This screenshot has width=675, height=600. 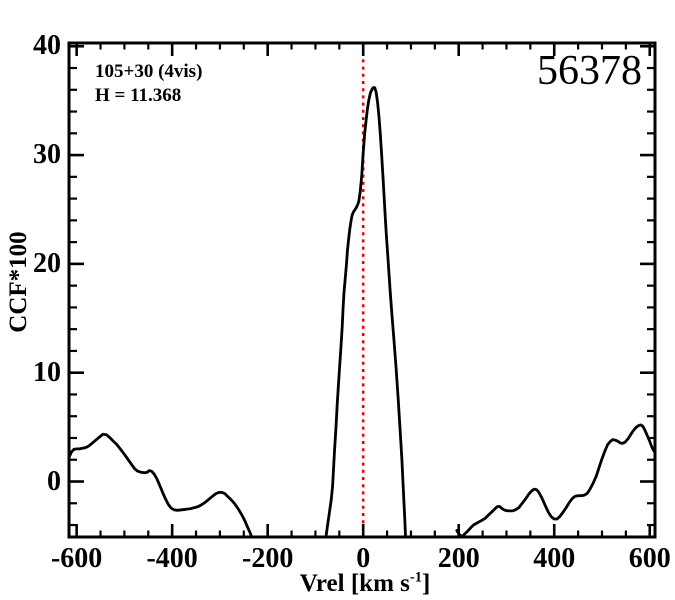 I want to click on x-tick-label: 0, so click(x=363, y=558).